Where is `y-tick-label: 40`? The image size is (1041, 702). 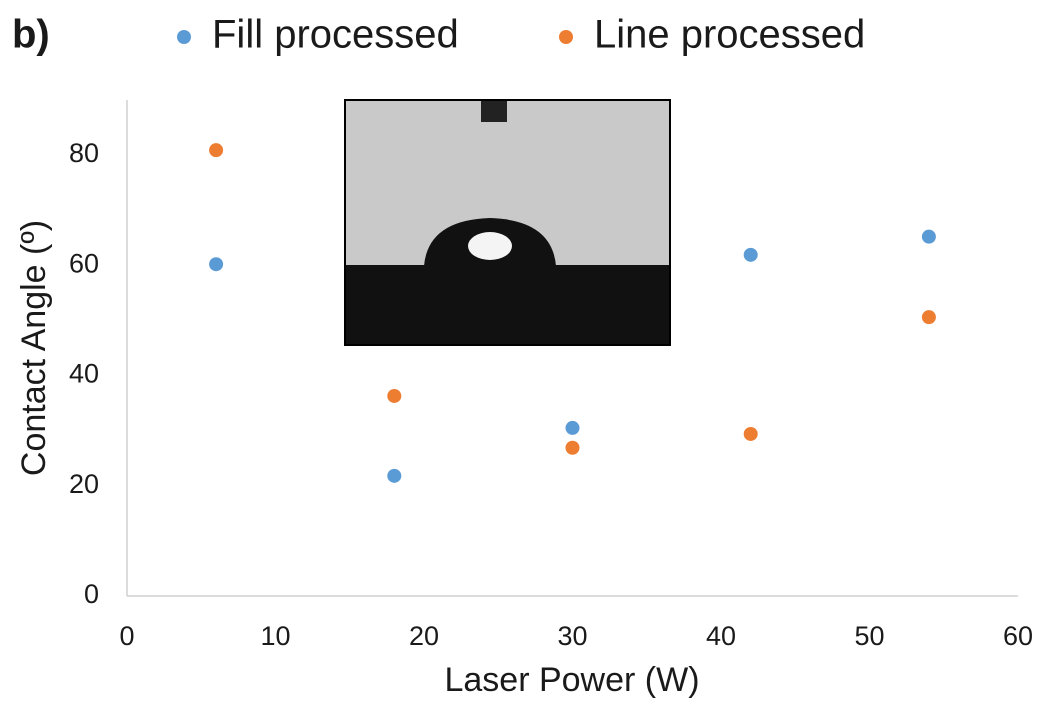 y-tick-label: 40 is located at coordinates (84, 374).